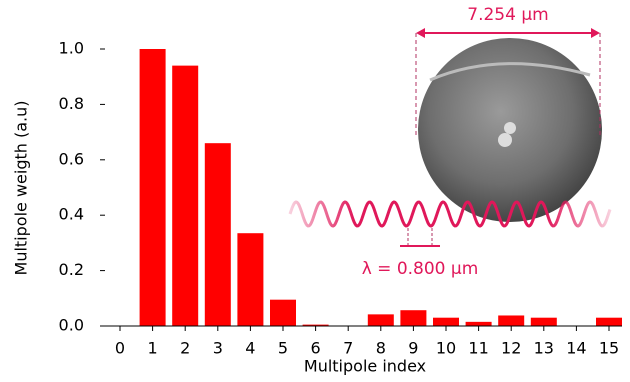  I want to click on x-tick-label: 2, so click(185, 348).